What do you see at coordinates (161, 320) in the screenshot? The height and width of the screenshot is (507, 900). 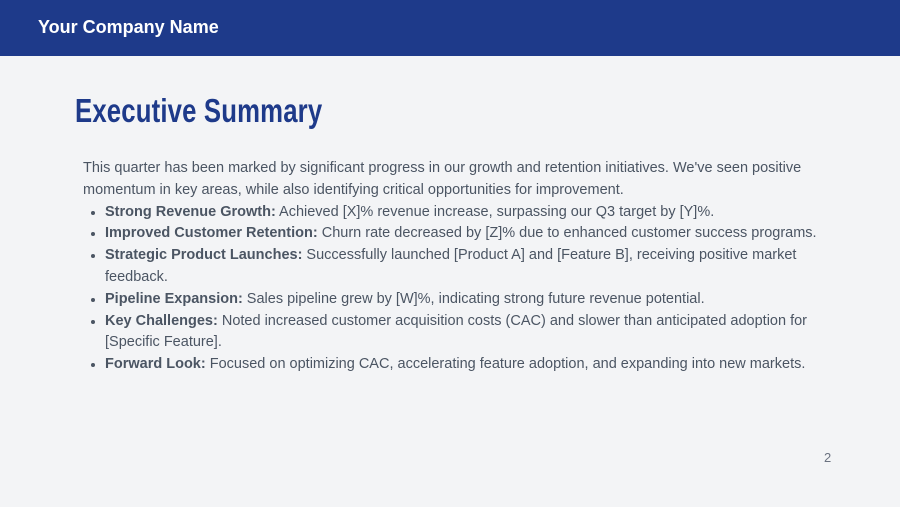 I see `bullet-label: Key Challenges:` at bounding box center [161, 320].